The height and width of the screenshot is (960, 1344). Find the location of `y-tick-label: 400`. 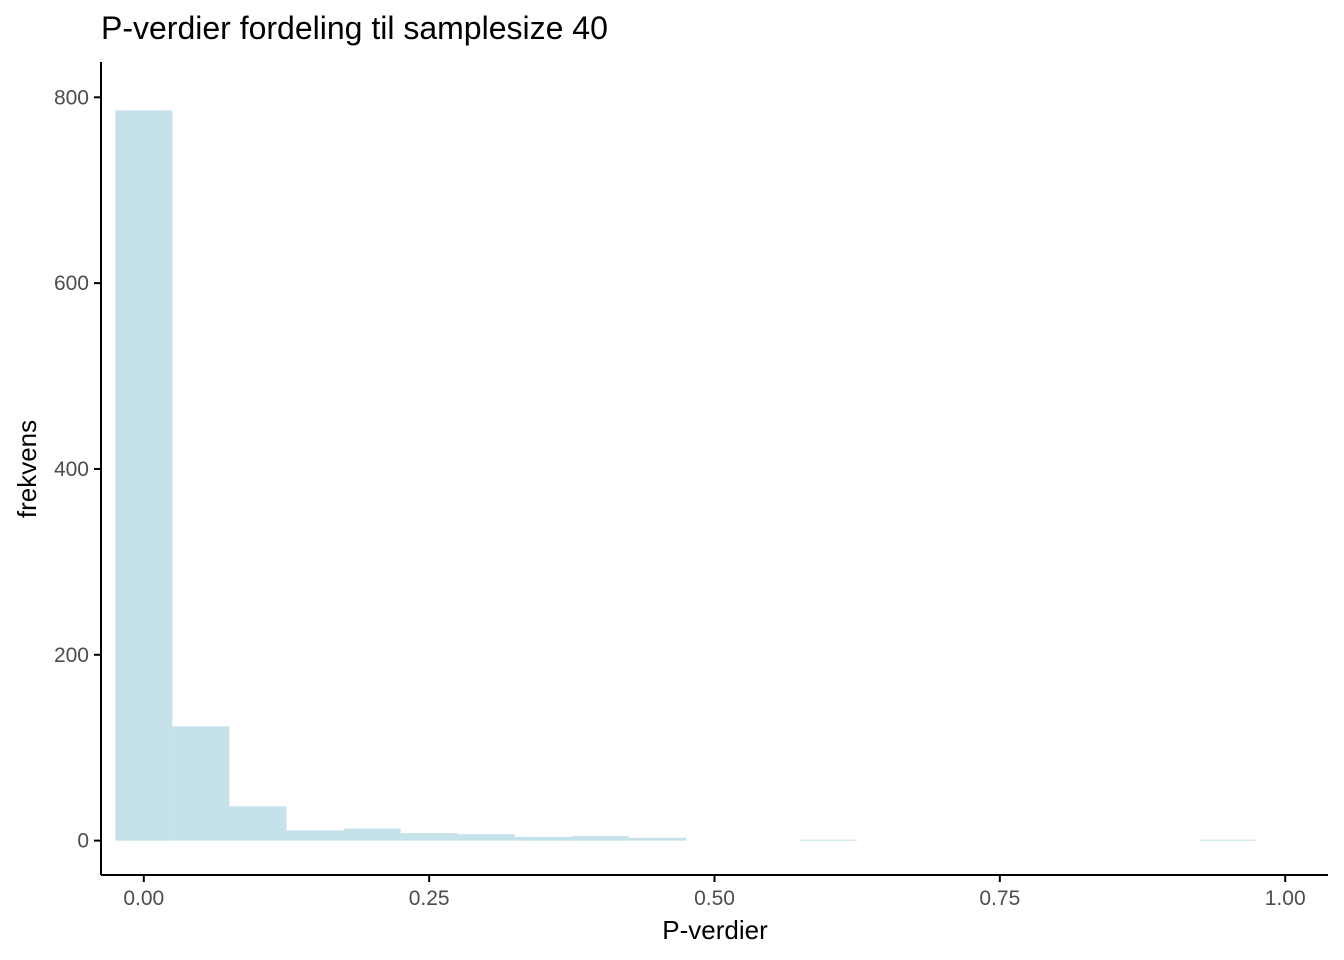

y-tick-label: 400 is located at coordinates (71, 469).